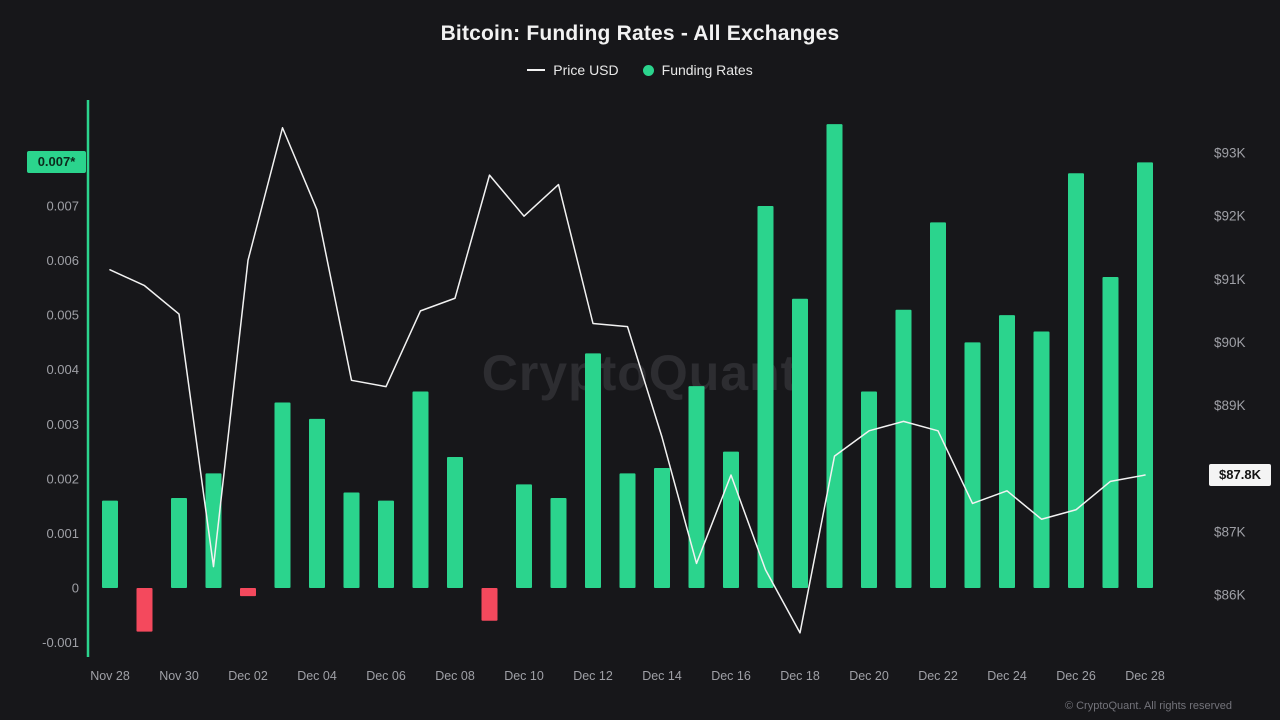 Image resolution: width=1280 pixels, height=720 pixels. Describe the element at coordinates (317, 676) in the screenshot. I see `x-axis-tick: Dec 04` at that location.